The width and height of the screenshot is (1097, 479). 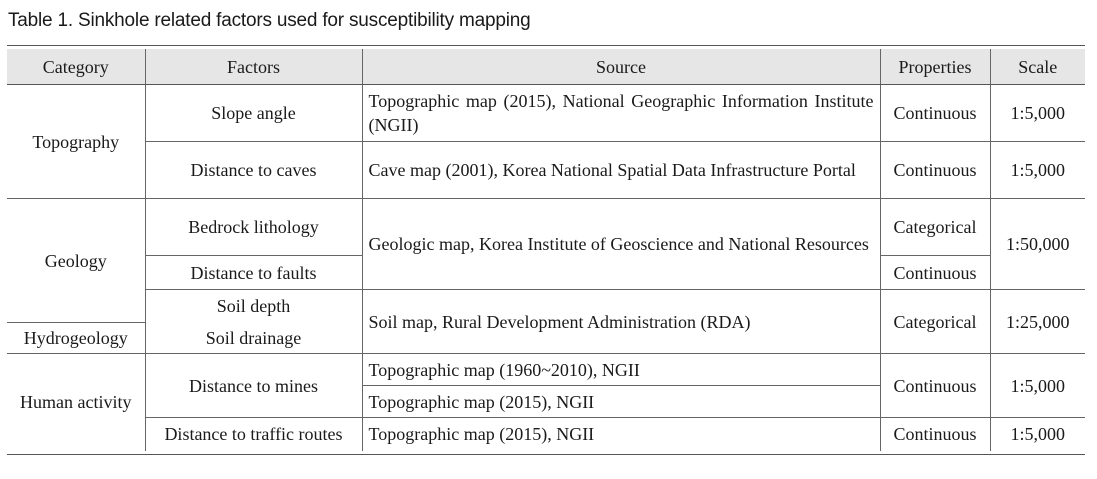 I want to click on source-mines-1: Topographic map (1960~2010), NGII, so click(x=621, y=369).